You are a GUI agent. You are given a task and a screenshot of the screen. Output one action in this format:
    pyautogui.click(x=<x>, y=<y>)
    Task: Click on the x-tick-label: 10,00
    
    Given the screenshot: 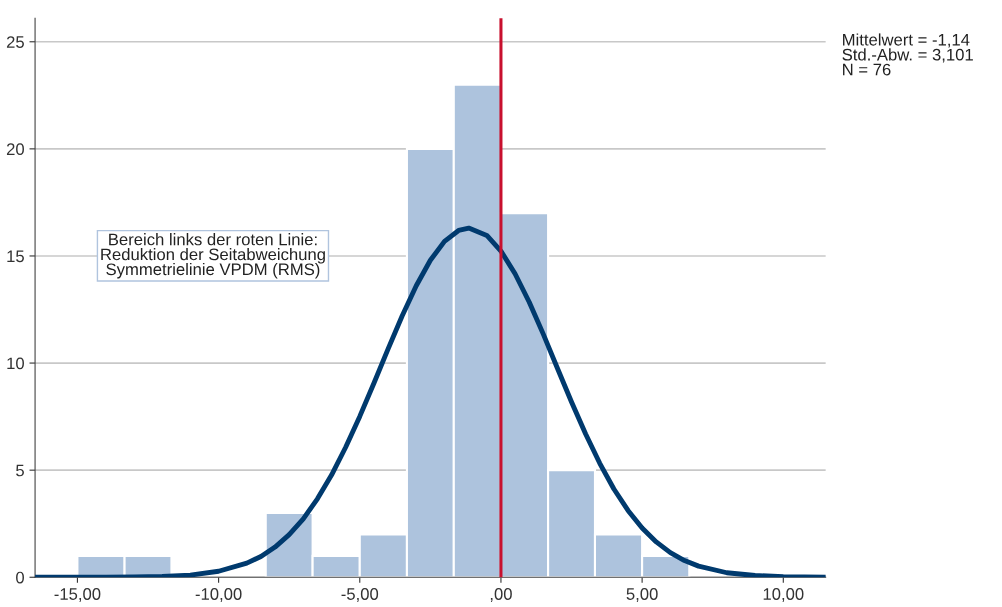 What is the action you would take?
    pyautogui.click(x=783, y=595)
    